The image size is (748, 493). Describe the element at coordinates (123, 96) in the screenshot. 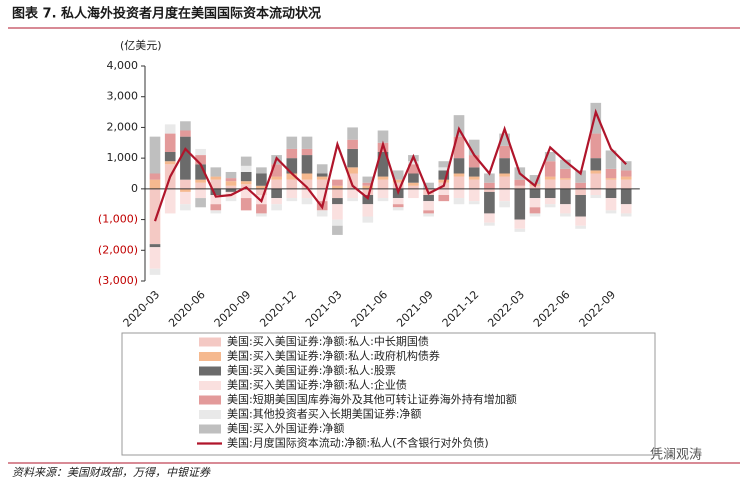

I see `y-tick-label: 3,000` at that location.